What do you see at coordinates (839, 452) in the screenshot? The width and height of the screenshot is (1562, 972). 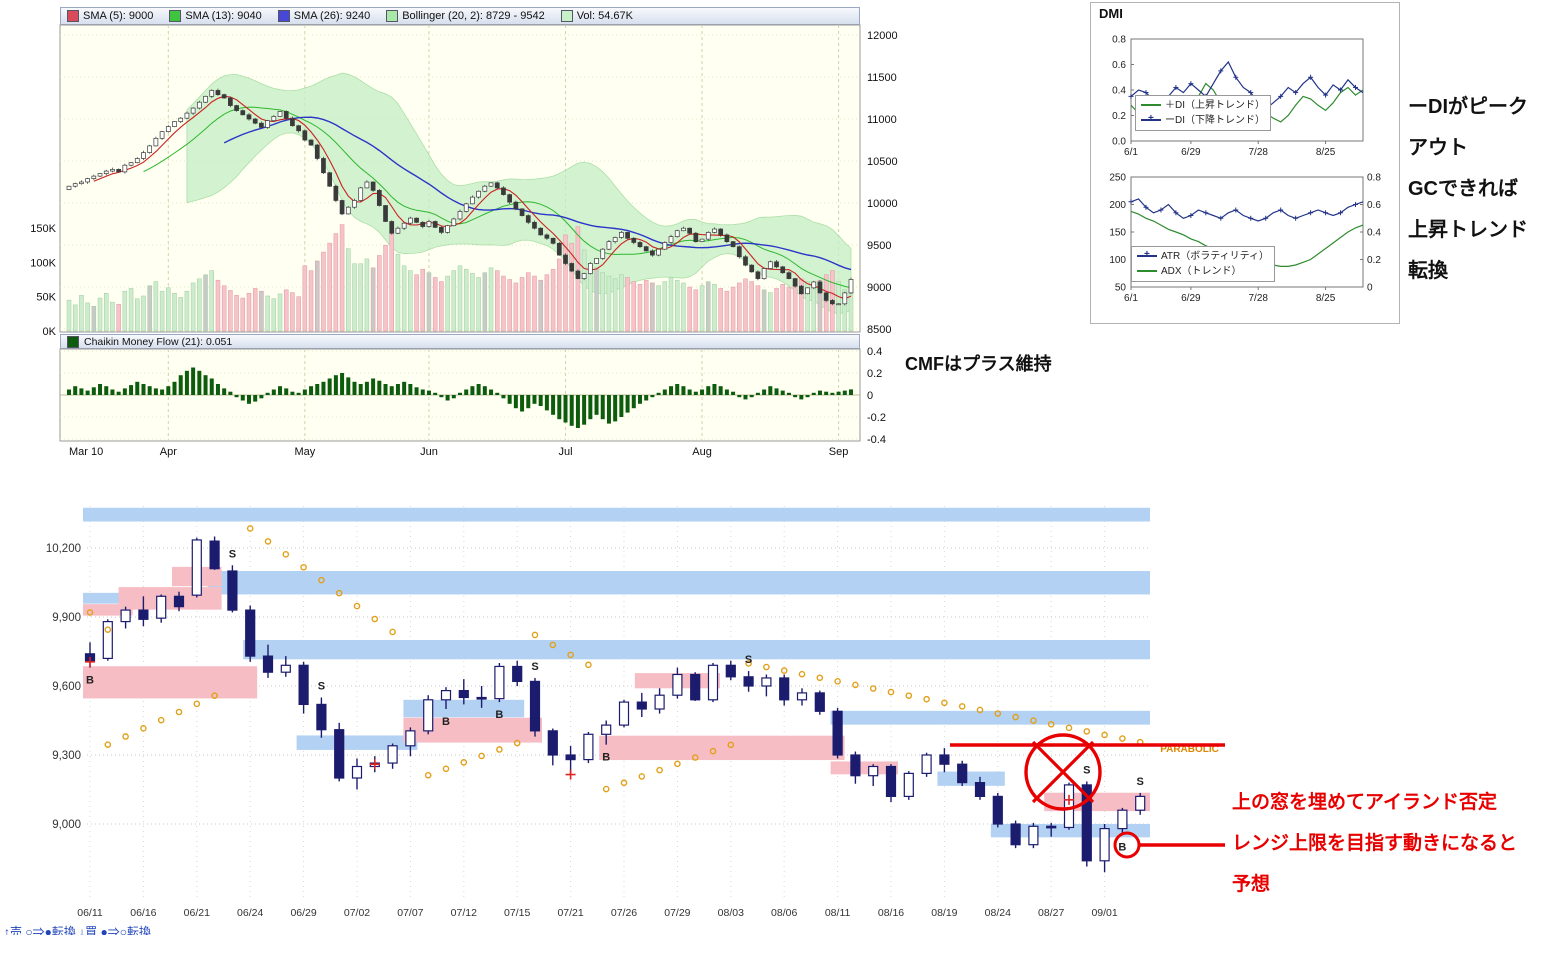 I see `svg-text: Sep` at bounding box center [839, 452].